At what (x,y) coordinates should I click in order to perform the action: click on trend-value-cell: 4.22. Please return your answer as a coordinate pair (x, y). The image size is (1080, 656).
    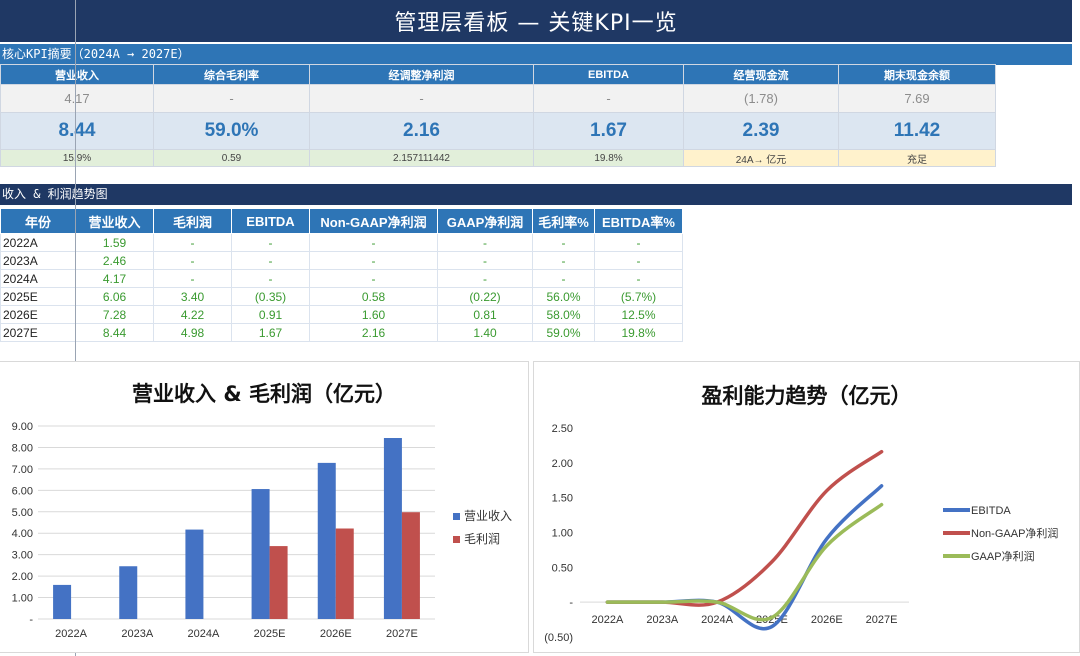
    Looking at the image, I should click on (192, 314).